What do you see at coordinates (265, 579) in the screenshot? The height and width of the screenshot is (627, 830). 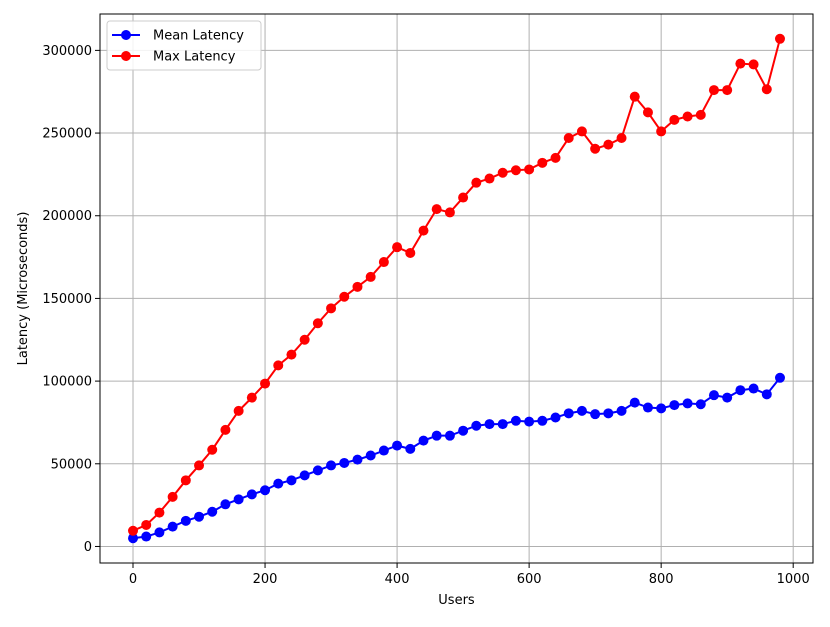 I see `x-tick-label: 200` at bounding box center [265, 579].